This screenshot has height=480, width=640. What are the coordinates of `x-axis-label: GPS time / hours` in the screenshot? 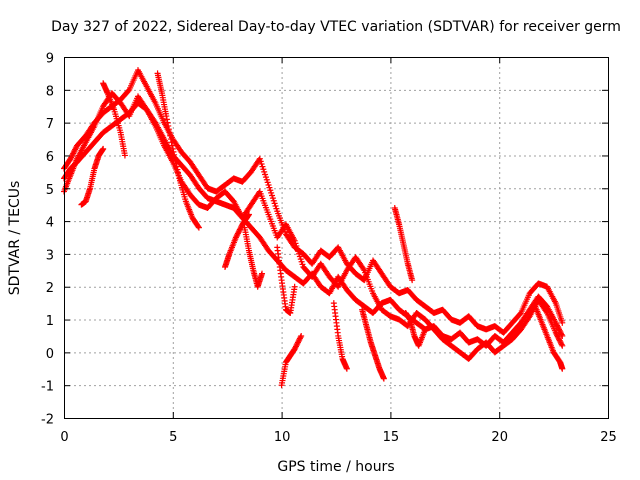 It's located at (335, 467).